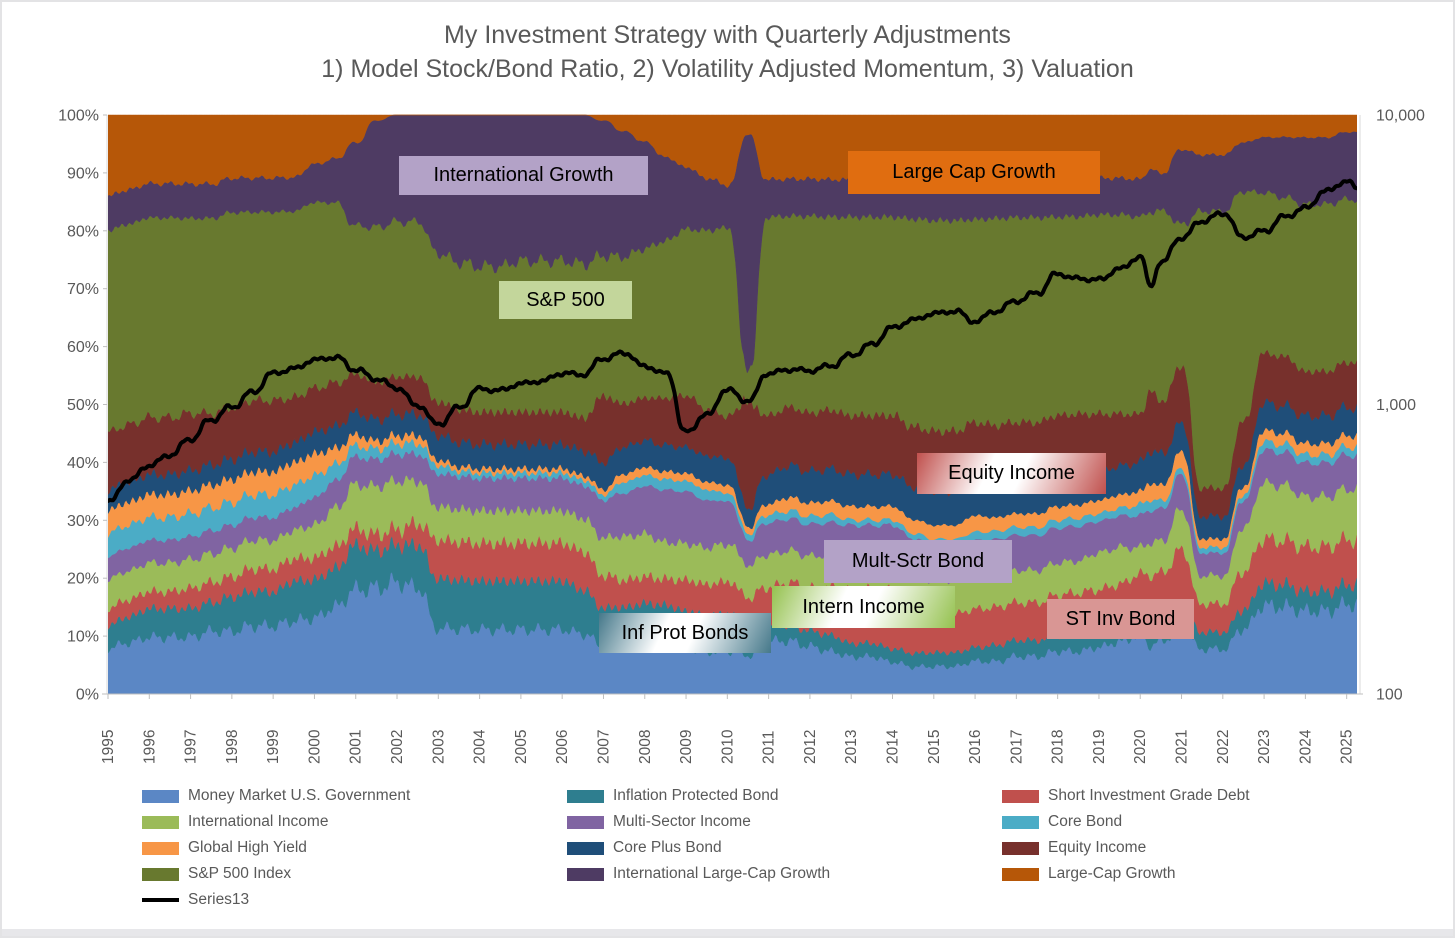 This screenshot has height=938, width=1455. I want to click on left-tick-label: 10%, so click(83, 637).